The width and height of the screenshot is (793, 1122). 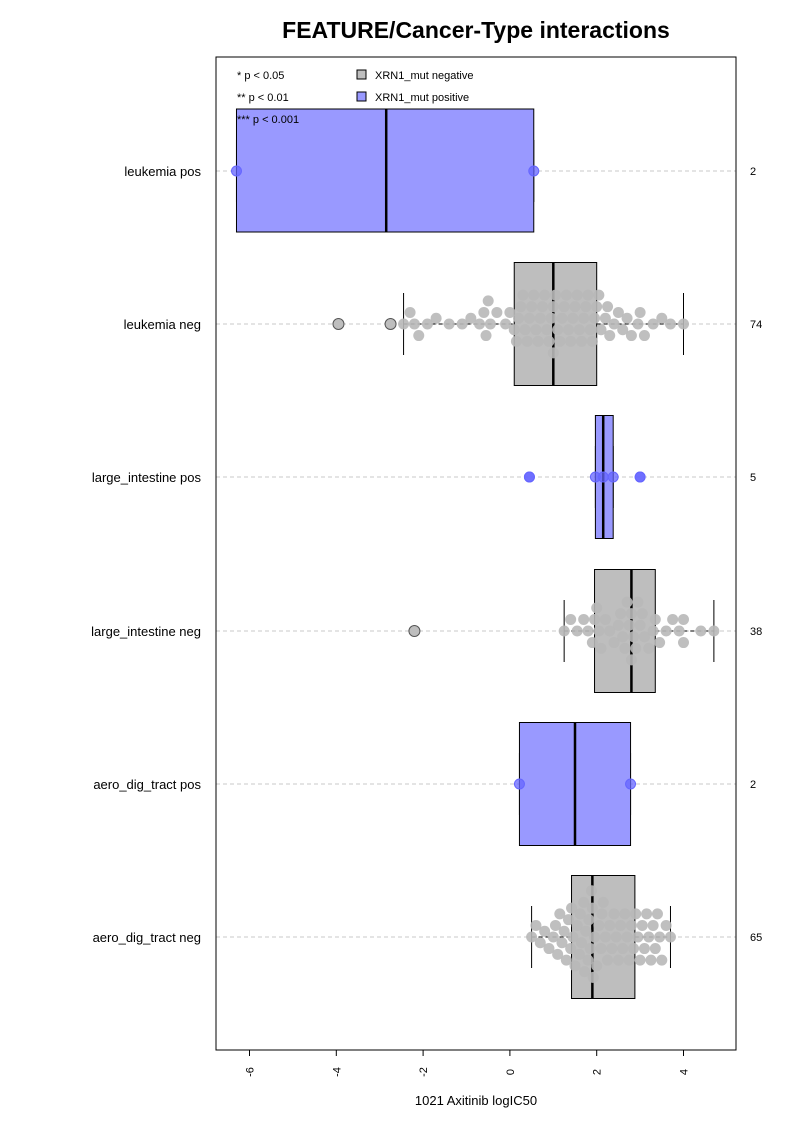 I want to click on group-count: 2, so click(x=753, y=785).